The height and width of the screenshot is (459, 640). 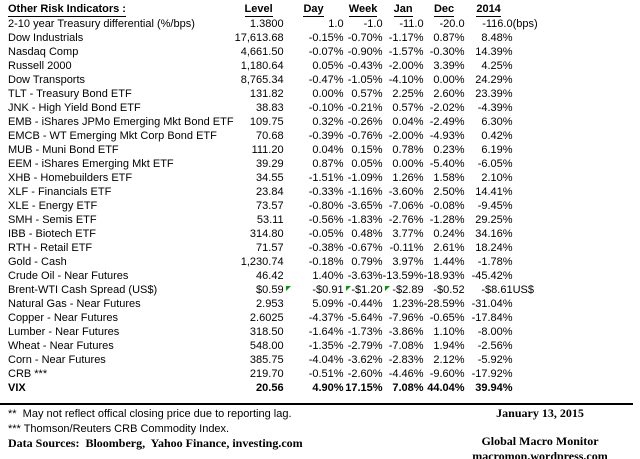 I want to click on row-label: CRB ***, so click(x=28, y=374).